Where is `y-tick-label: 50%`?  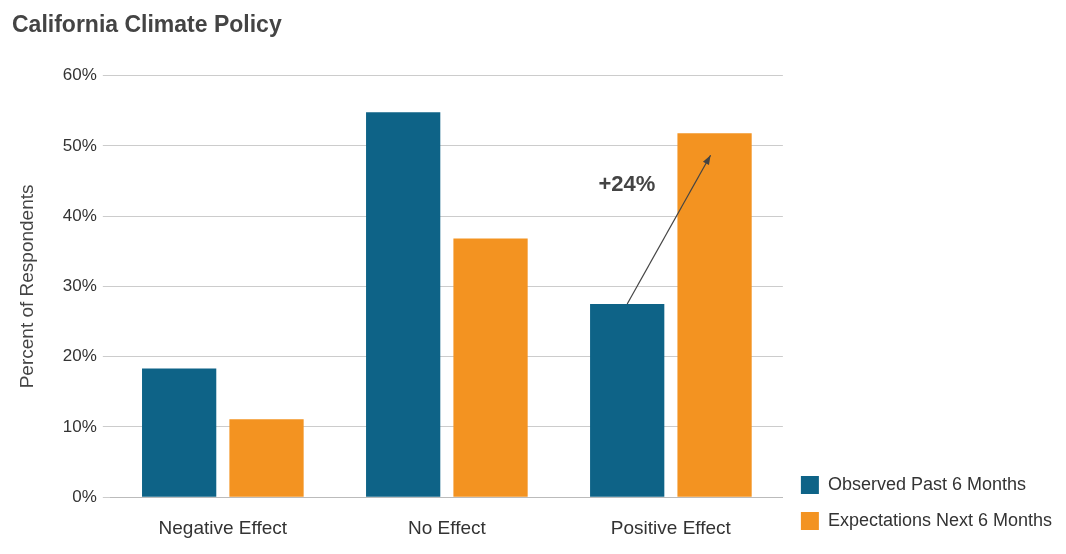
y-tick-label: 50% is located at coordinates (79, 145).